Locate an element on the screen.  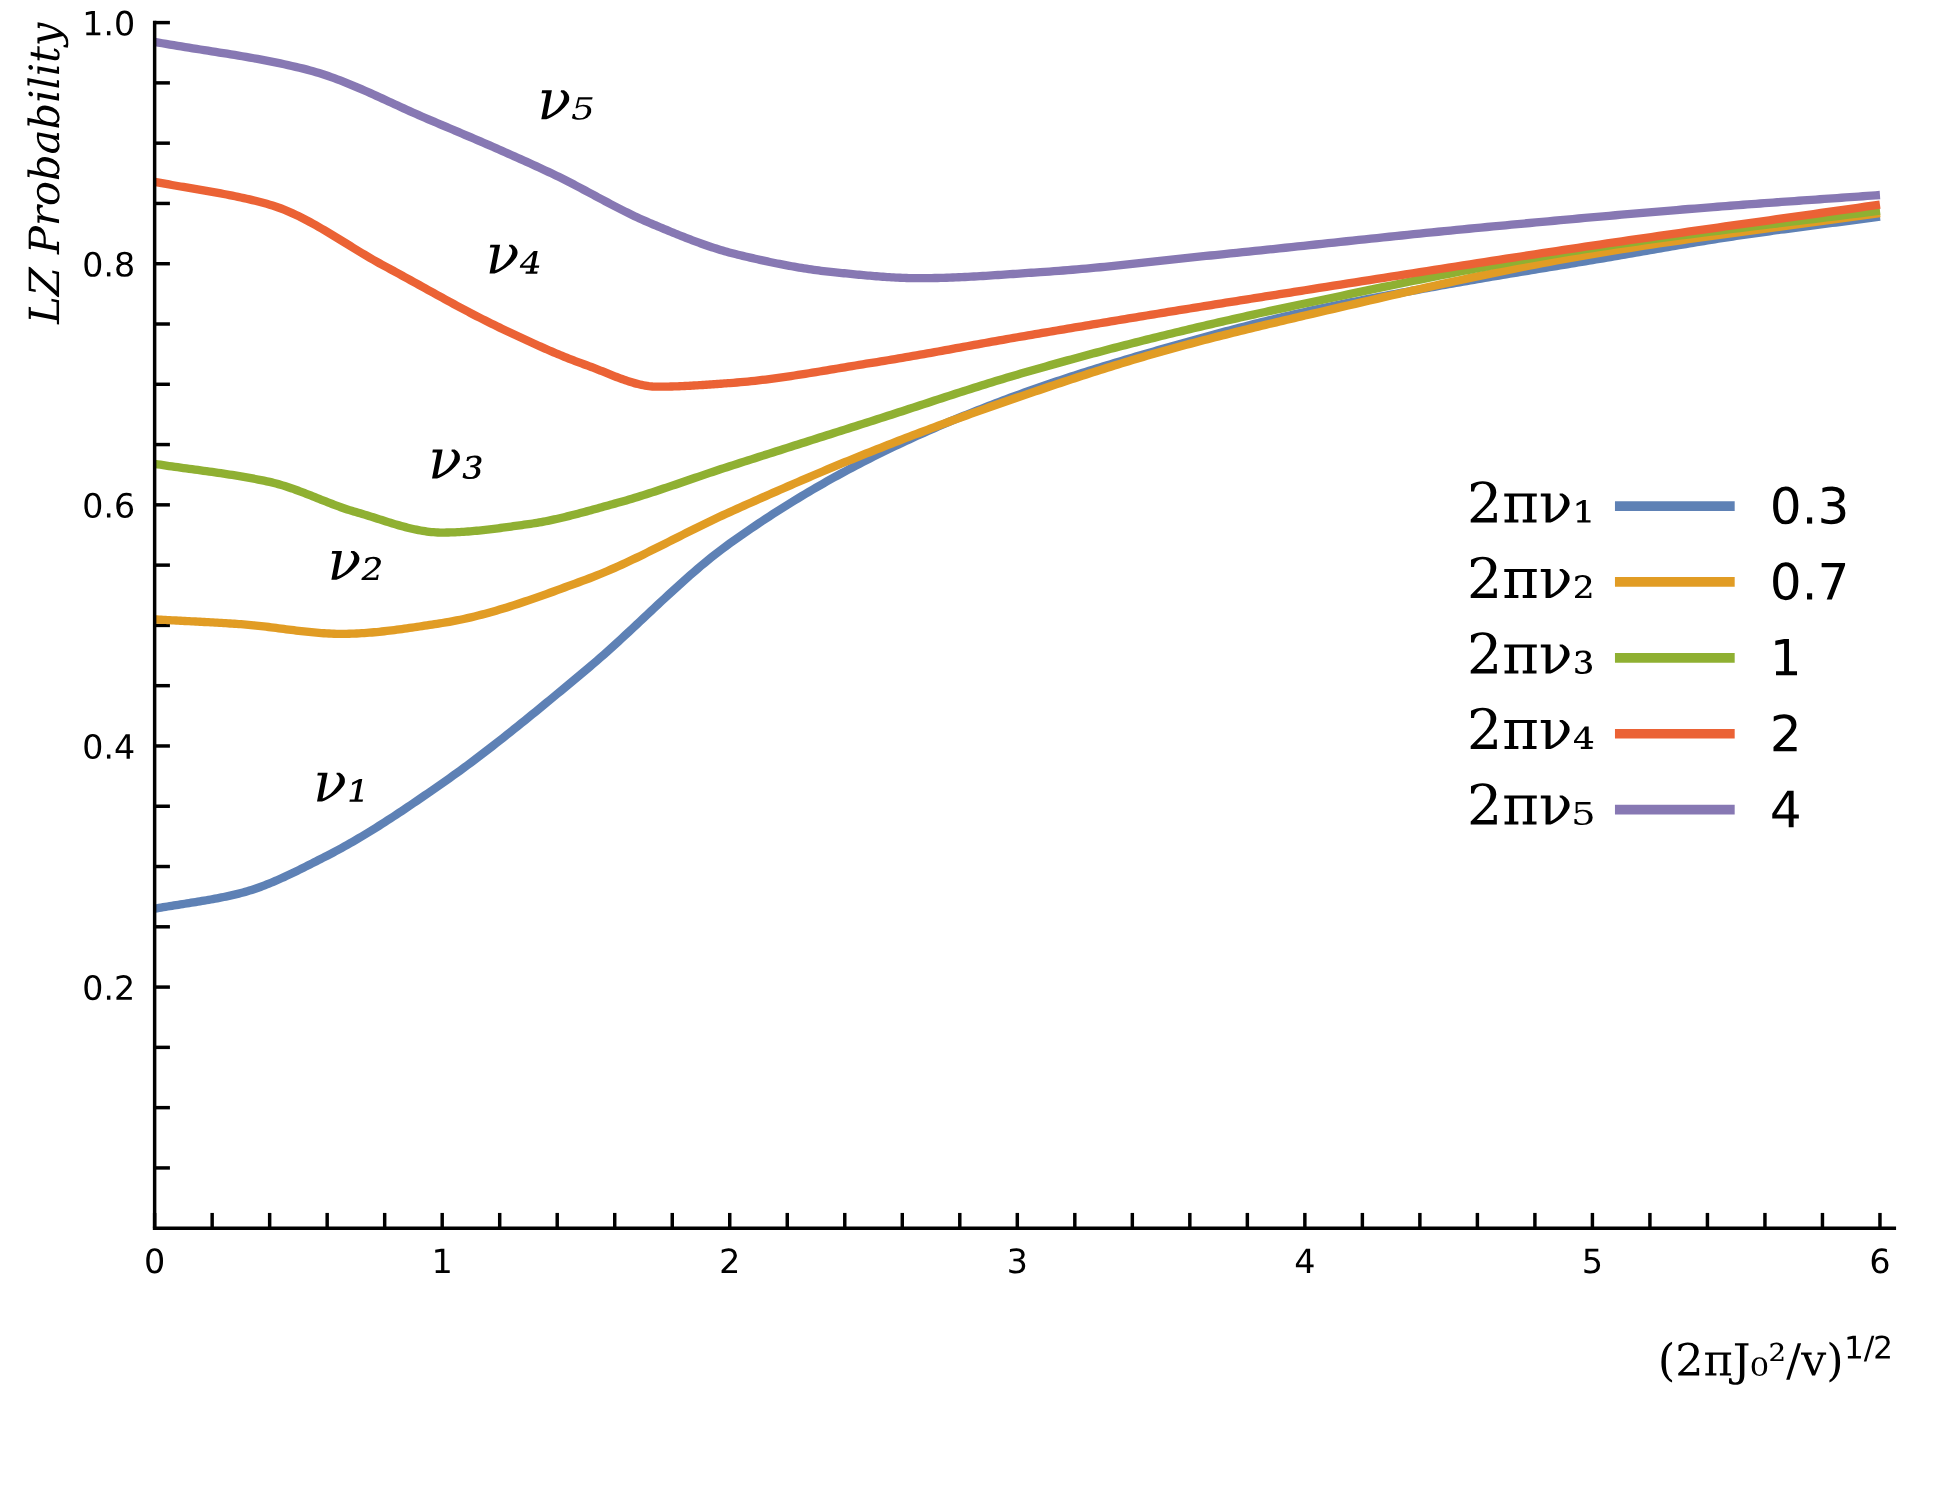
x-tick-label: 4 is located at coordinates (1304, 1260).